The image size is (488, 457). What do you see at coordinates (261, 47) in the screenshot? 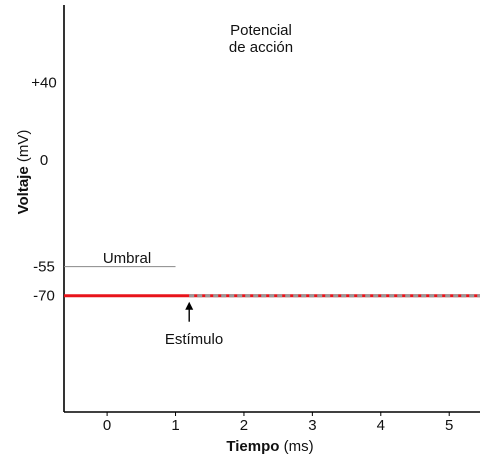
I see `chart-title-line-2: de acción` at bounding box center [261, 47].